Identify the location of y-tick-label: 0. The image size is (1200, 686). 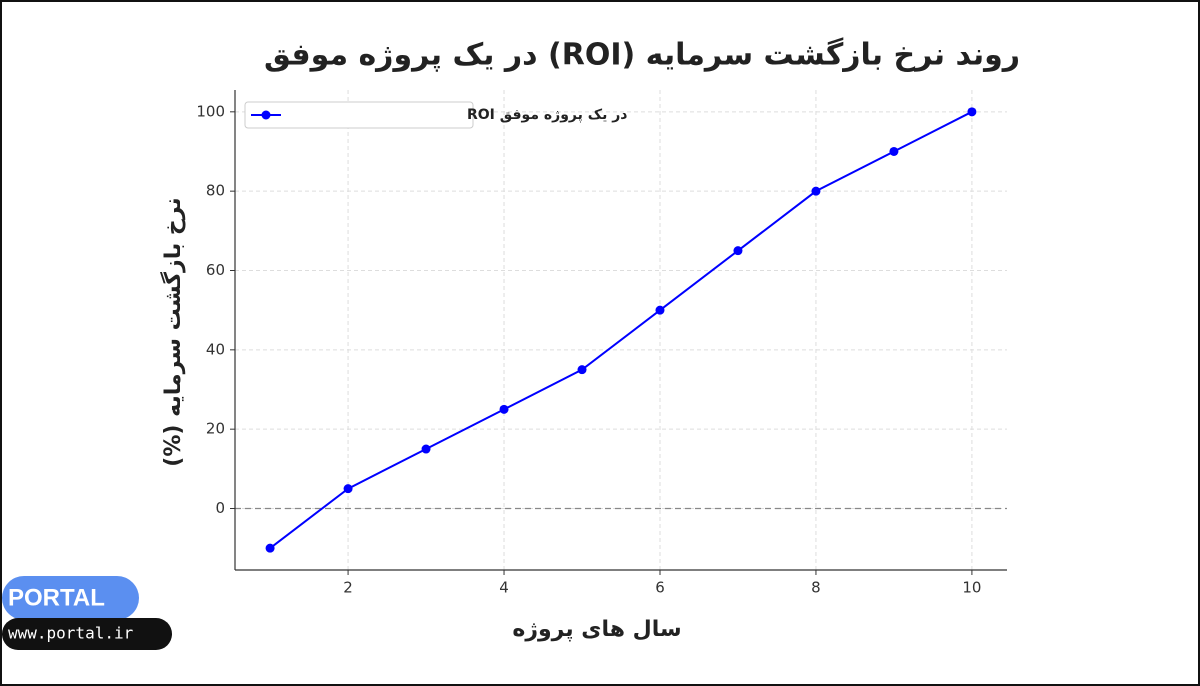
(220, 508).